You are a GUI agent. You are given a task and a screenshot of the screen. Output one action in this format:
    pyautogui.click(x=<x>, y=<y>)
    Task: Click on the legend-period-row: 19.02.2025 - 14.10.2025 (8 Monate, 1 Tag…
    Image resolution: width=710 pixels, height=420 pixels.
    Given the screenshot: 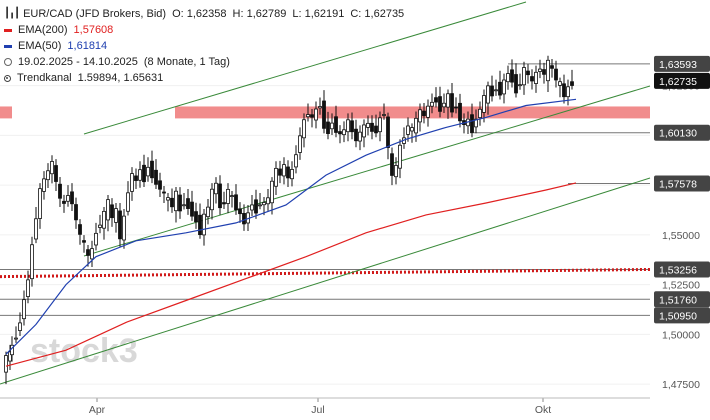 What is the action you would take?
    pyautogui.click(x=204, y=62)
    